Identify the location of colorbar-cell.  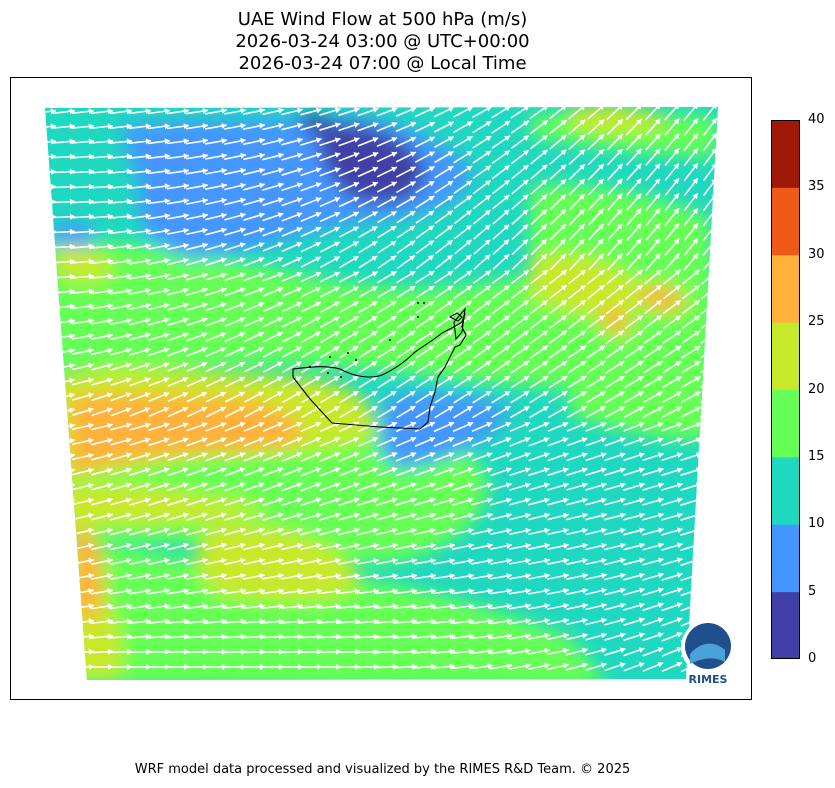
(785, 154).